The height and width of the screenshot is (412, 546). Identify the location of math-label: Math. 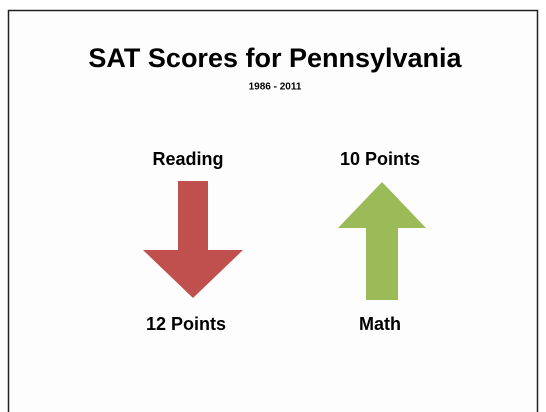
(380, 324).